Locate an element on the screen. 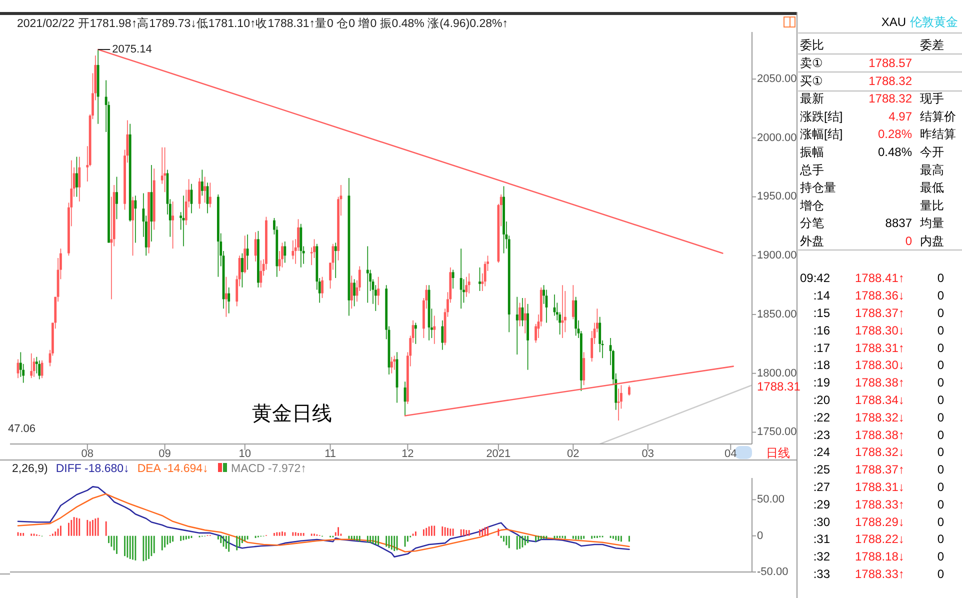 This screenshot has width=962, height=598. text: 外盘 is located at coordinates (812, 241).